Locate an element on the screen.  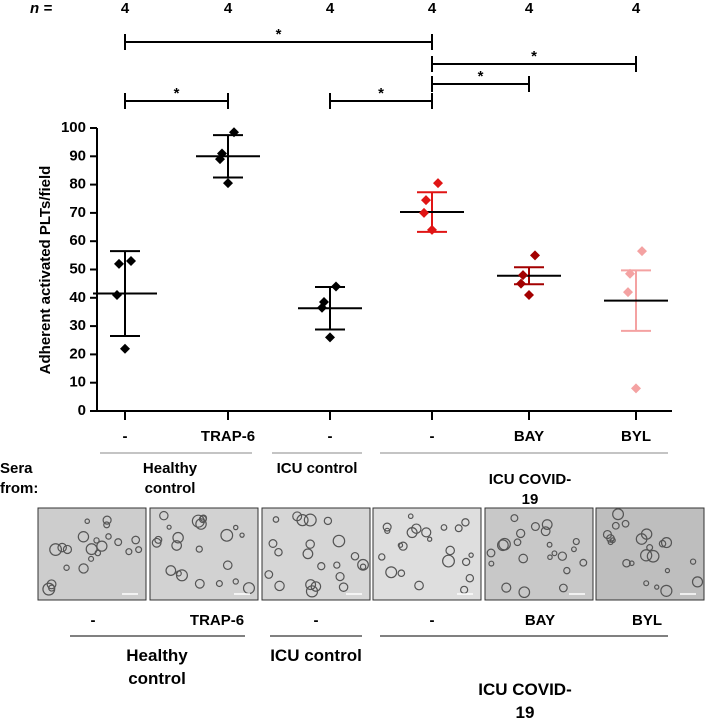
y-tick-label: 70 is located at coordinates (77, 212).